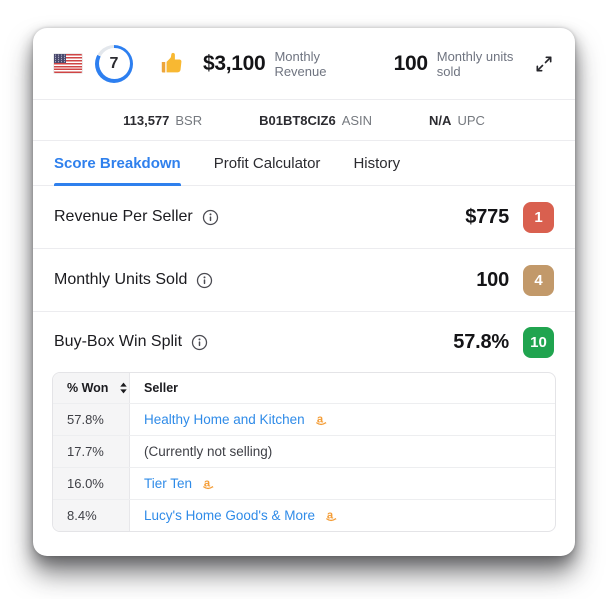 This screenshot has height=599, width=612. I want to click on seller-row: 8.4% Lucy's Home Good's & More a, so click(304, 515).